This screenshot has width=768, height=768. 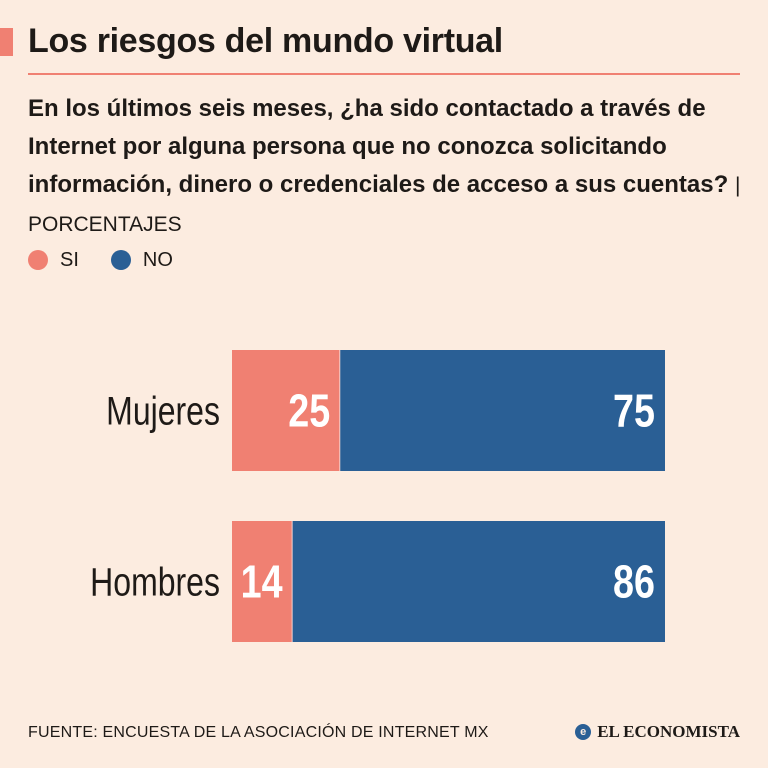 What do you see at coordinates (265, 41) in the screenshot?
I see `page-title: Los riesgos del mundo virtual` at bounding box center [265, 41].